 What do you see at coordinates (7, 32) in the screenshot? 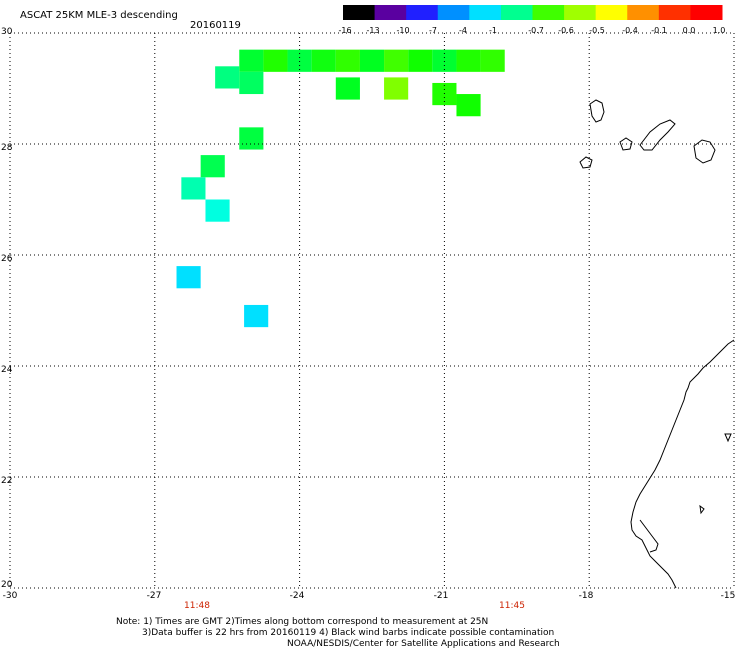
I see `lat-label: 30` at bounding box center [7, 32].